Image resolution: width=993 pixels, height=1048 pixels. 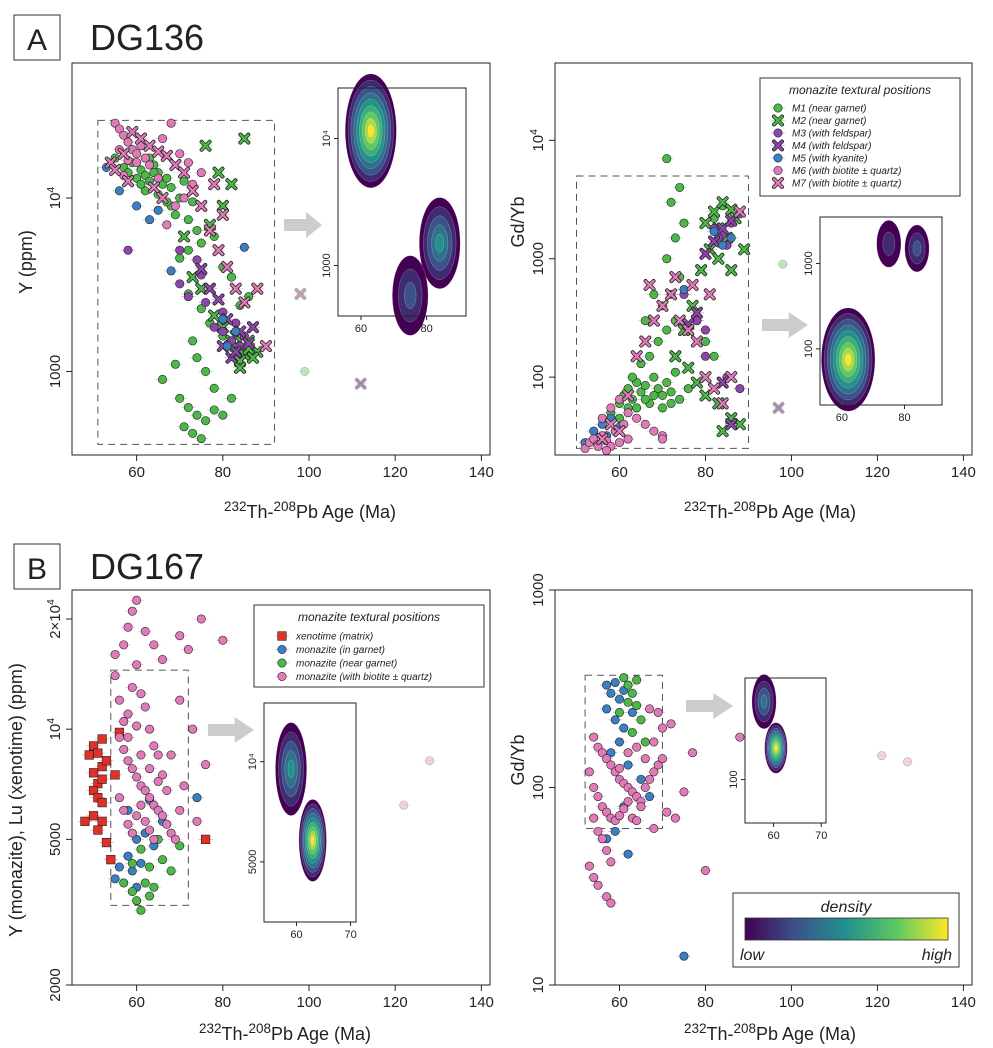 What do you see at coordinates (186, 282) in the screenshot?
I see `selection-box` at bounding box center [186, 282].